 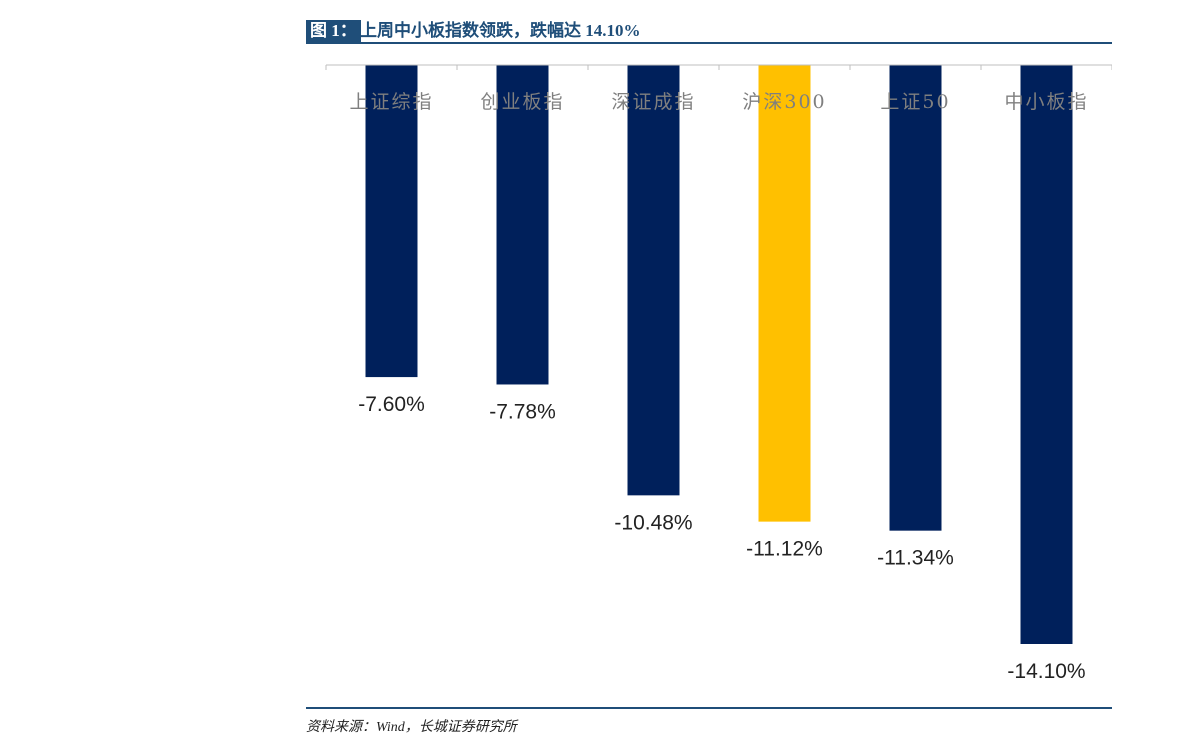 What do you see at coordinates (500, 30) in the screenshot?
I see `figure-title: 上周中小板指数领跌，跌幅达 14.10%` at bounding box center [500, 30].